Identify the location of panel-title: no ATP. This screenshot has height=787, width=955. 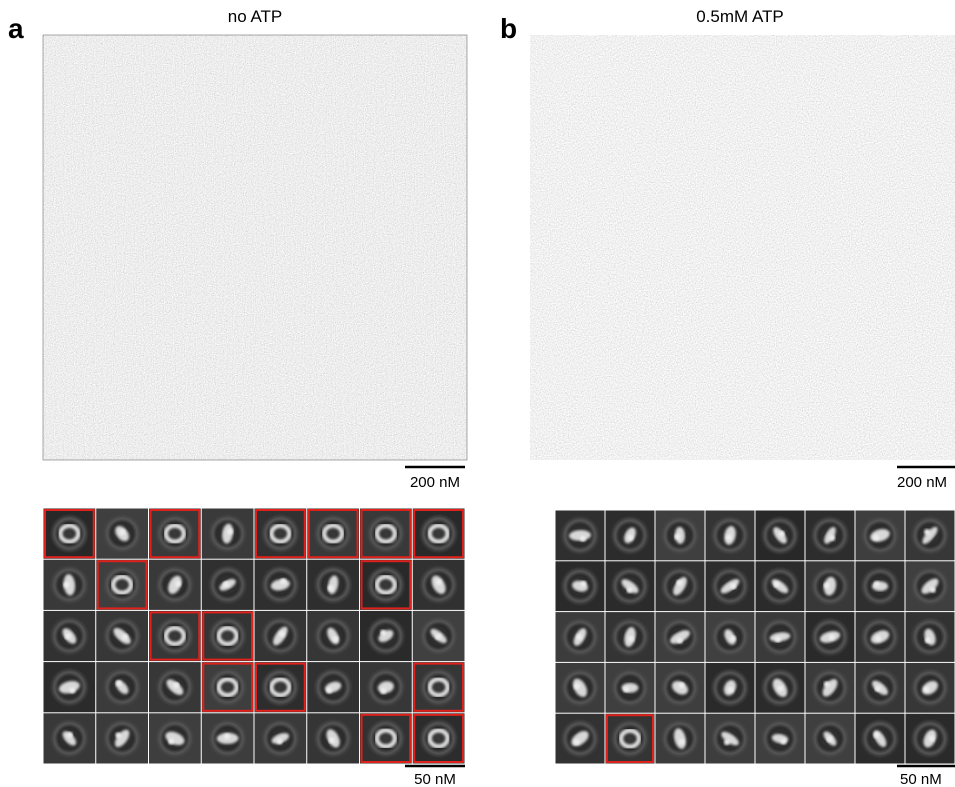
(255, 16).